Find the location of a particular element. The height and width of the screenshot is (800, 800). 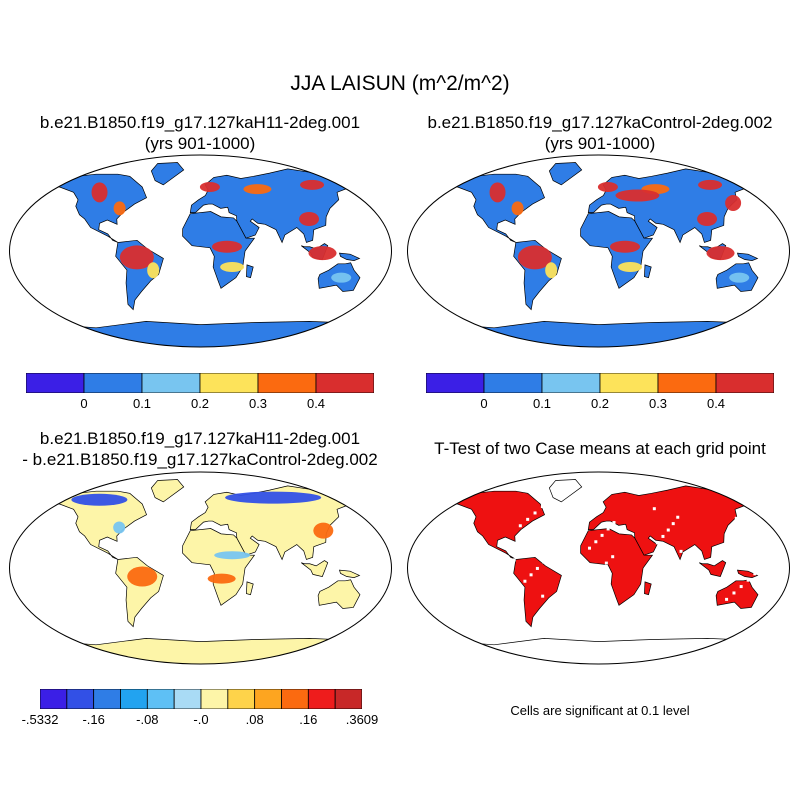

east-siberia-hotspot is located at coordinates (312, 184).